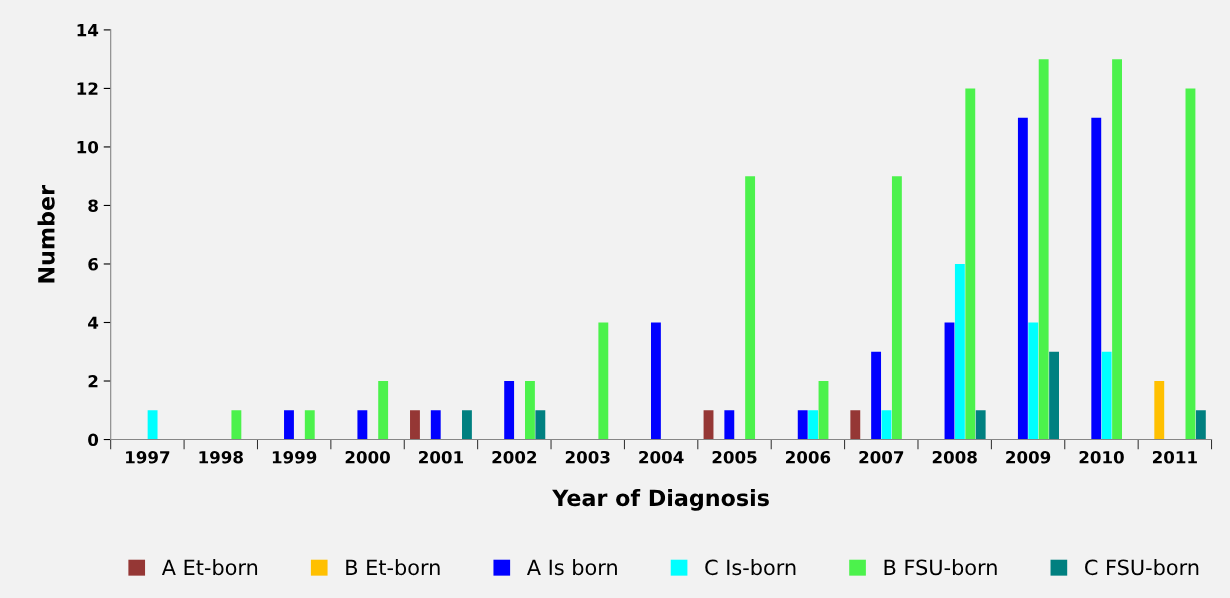 This screenshot has width=1230, height=598. What do you see at coordinates (940, 567) in the screenshot?
I see `legend-label: B FSU-born` at bounding box center [940, 567].